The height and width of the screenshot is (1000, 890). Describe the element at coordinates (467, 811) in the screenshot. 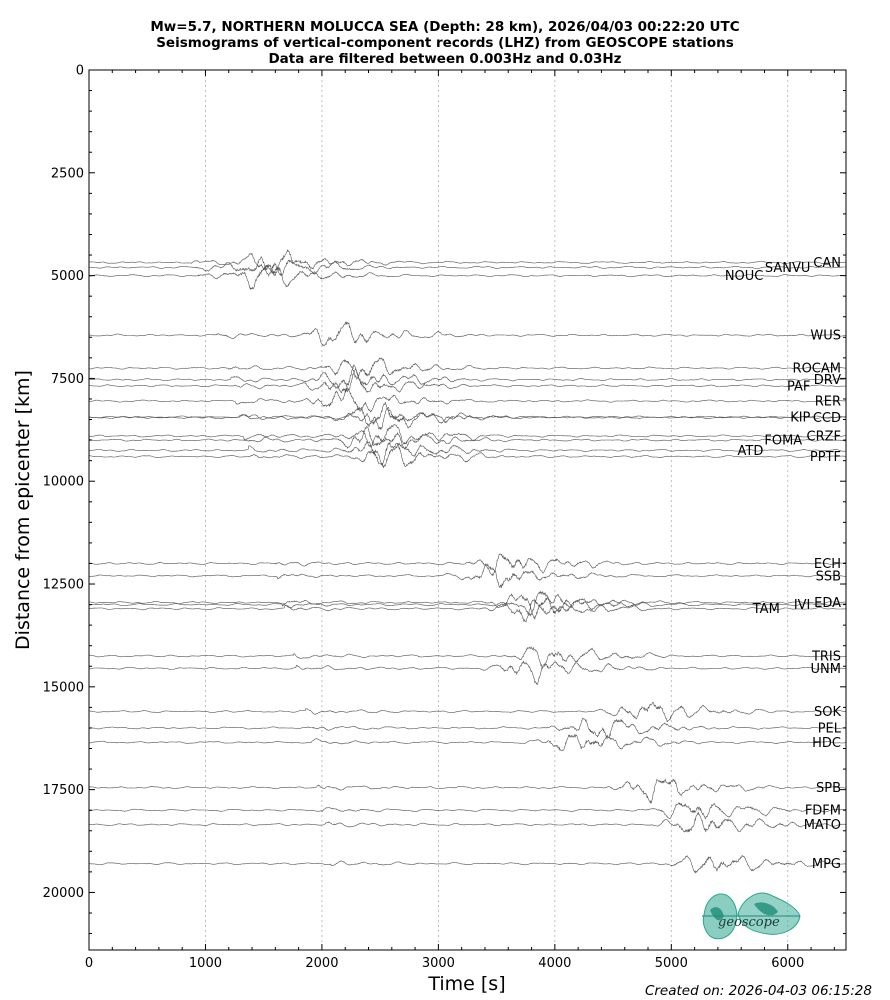

I see `trace-fdfm` at that location.